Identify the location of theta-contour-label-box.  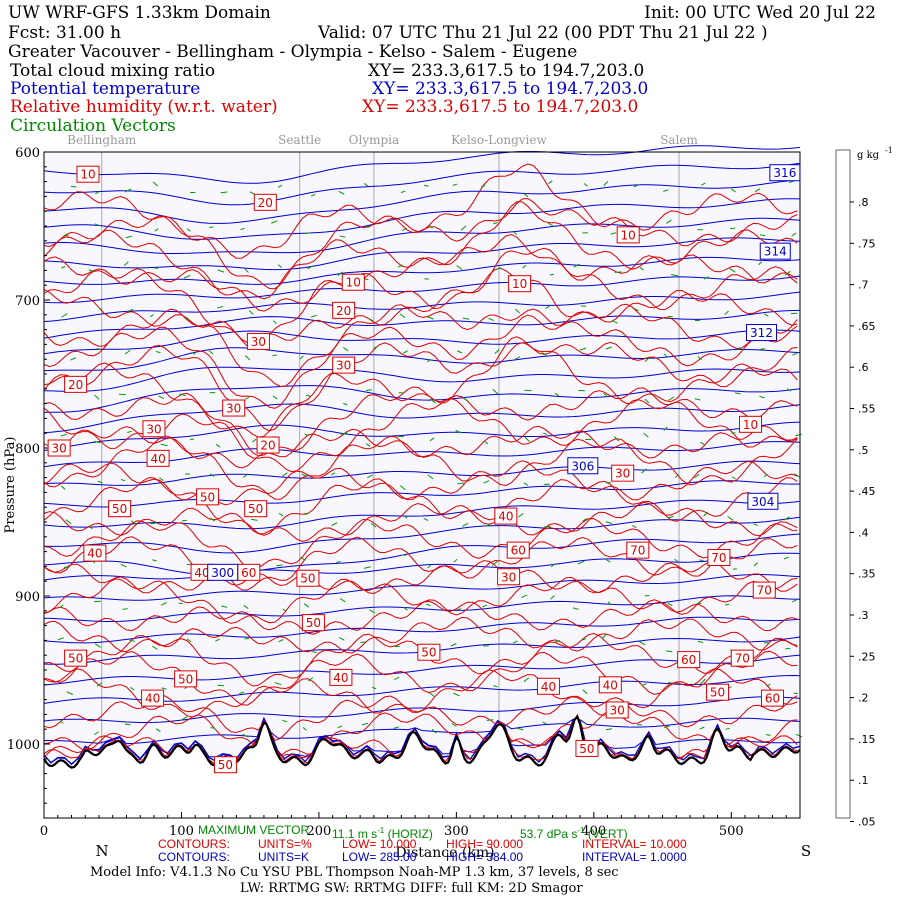
(775, 251).